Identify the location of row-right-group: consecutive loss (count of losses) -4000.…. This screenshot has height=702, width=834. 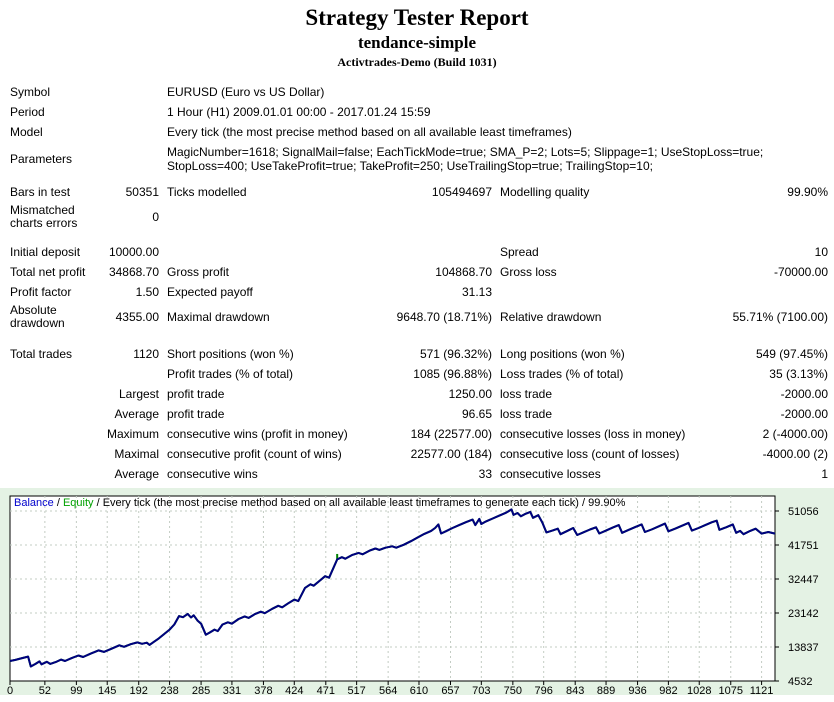
(663, 454).